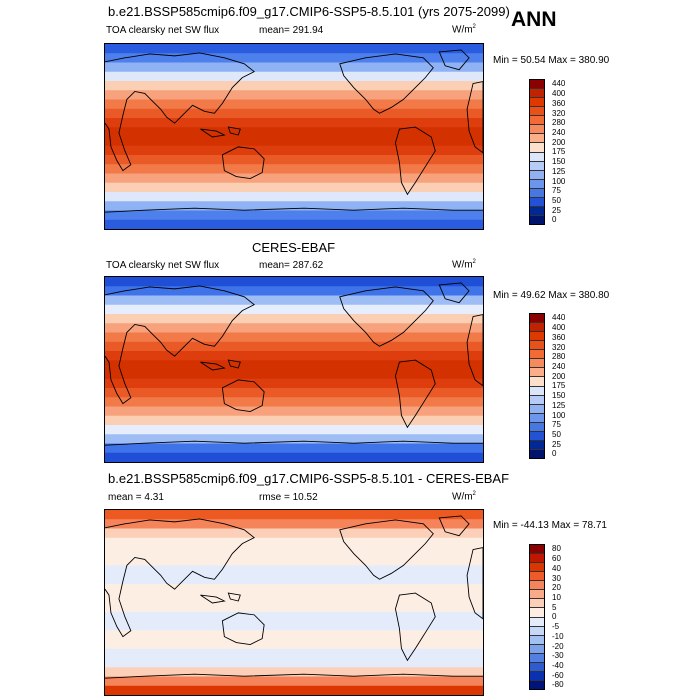  What do you see at coordinates (294, 247) in the screenshot?
I see `panel2-title: CERES-EBAF` at bounding box center [294, 247].